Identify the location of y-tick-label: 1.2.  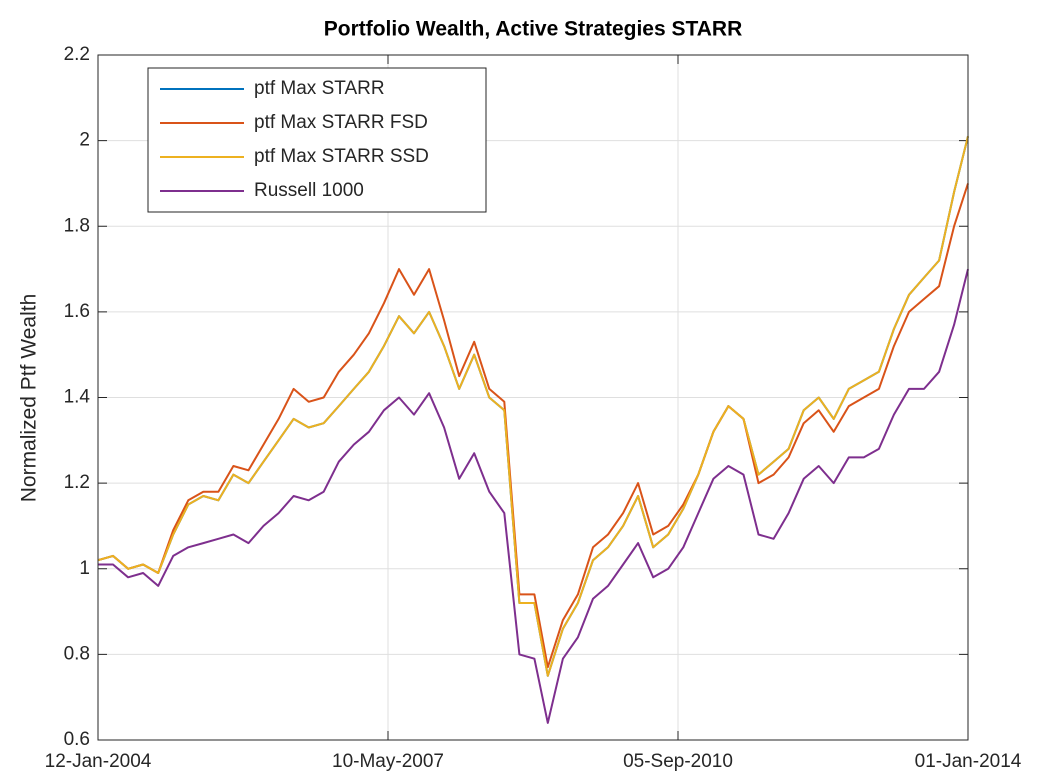
(77, 482).